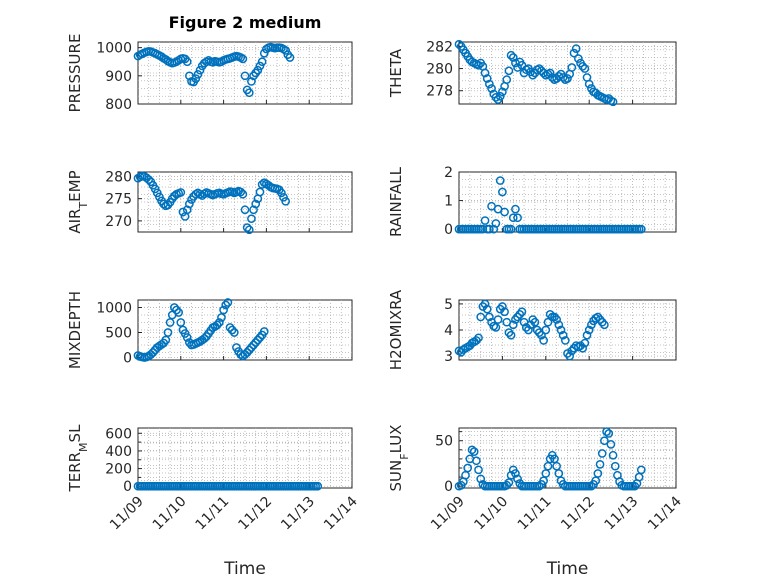 This screenshot has width=778, height=583. What do you see at coordinates (78, 458) in the screenshot?
I see `y-axis-label: TERRMSL` at bounding box center [78, 458].